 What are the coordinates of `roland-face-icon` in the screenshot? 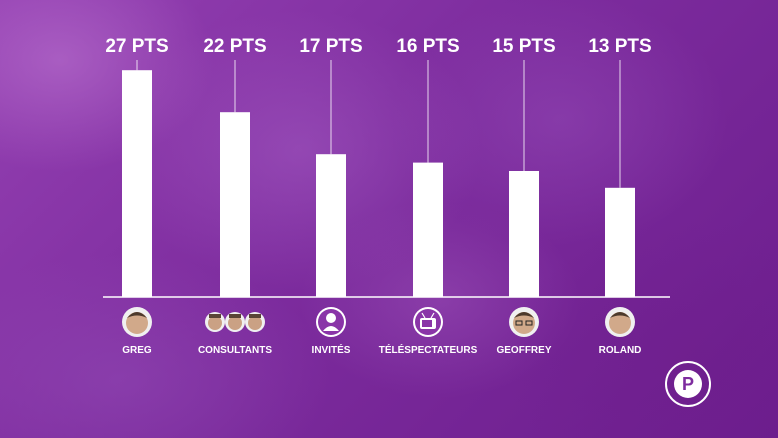 It's located at (620, 322).